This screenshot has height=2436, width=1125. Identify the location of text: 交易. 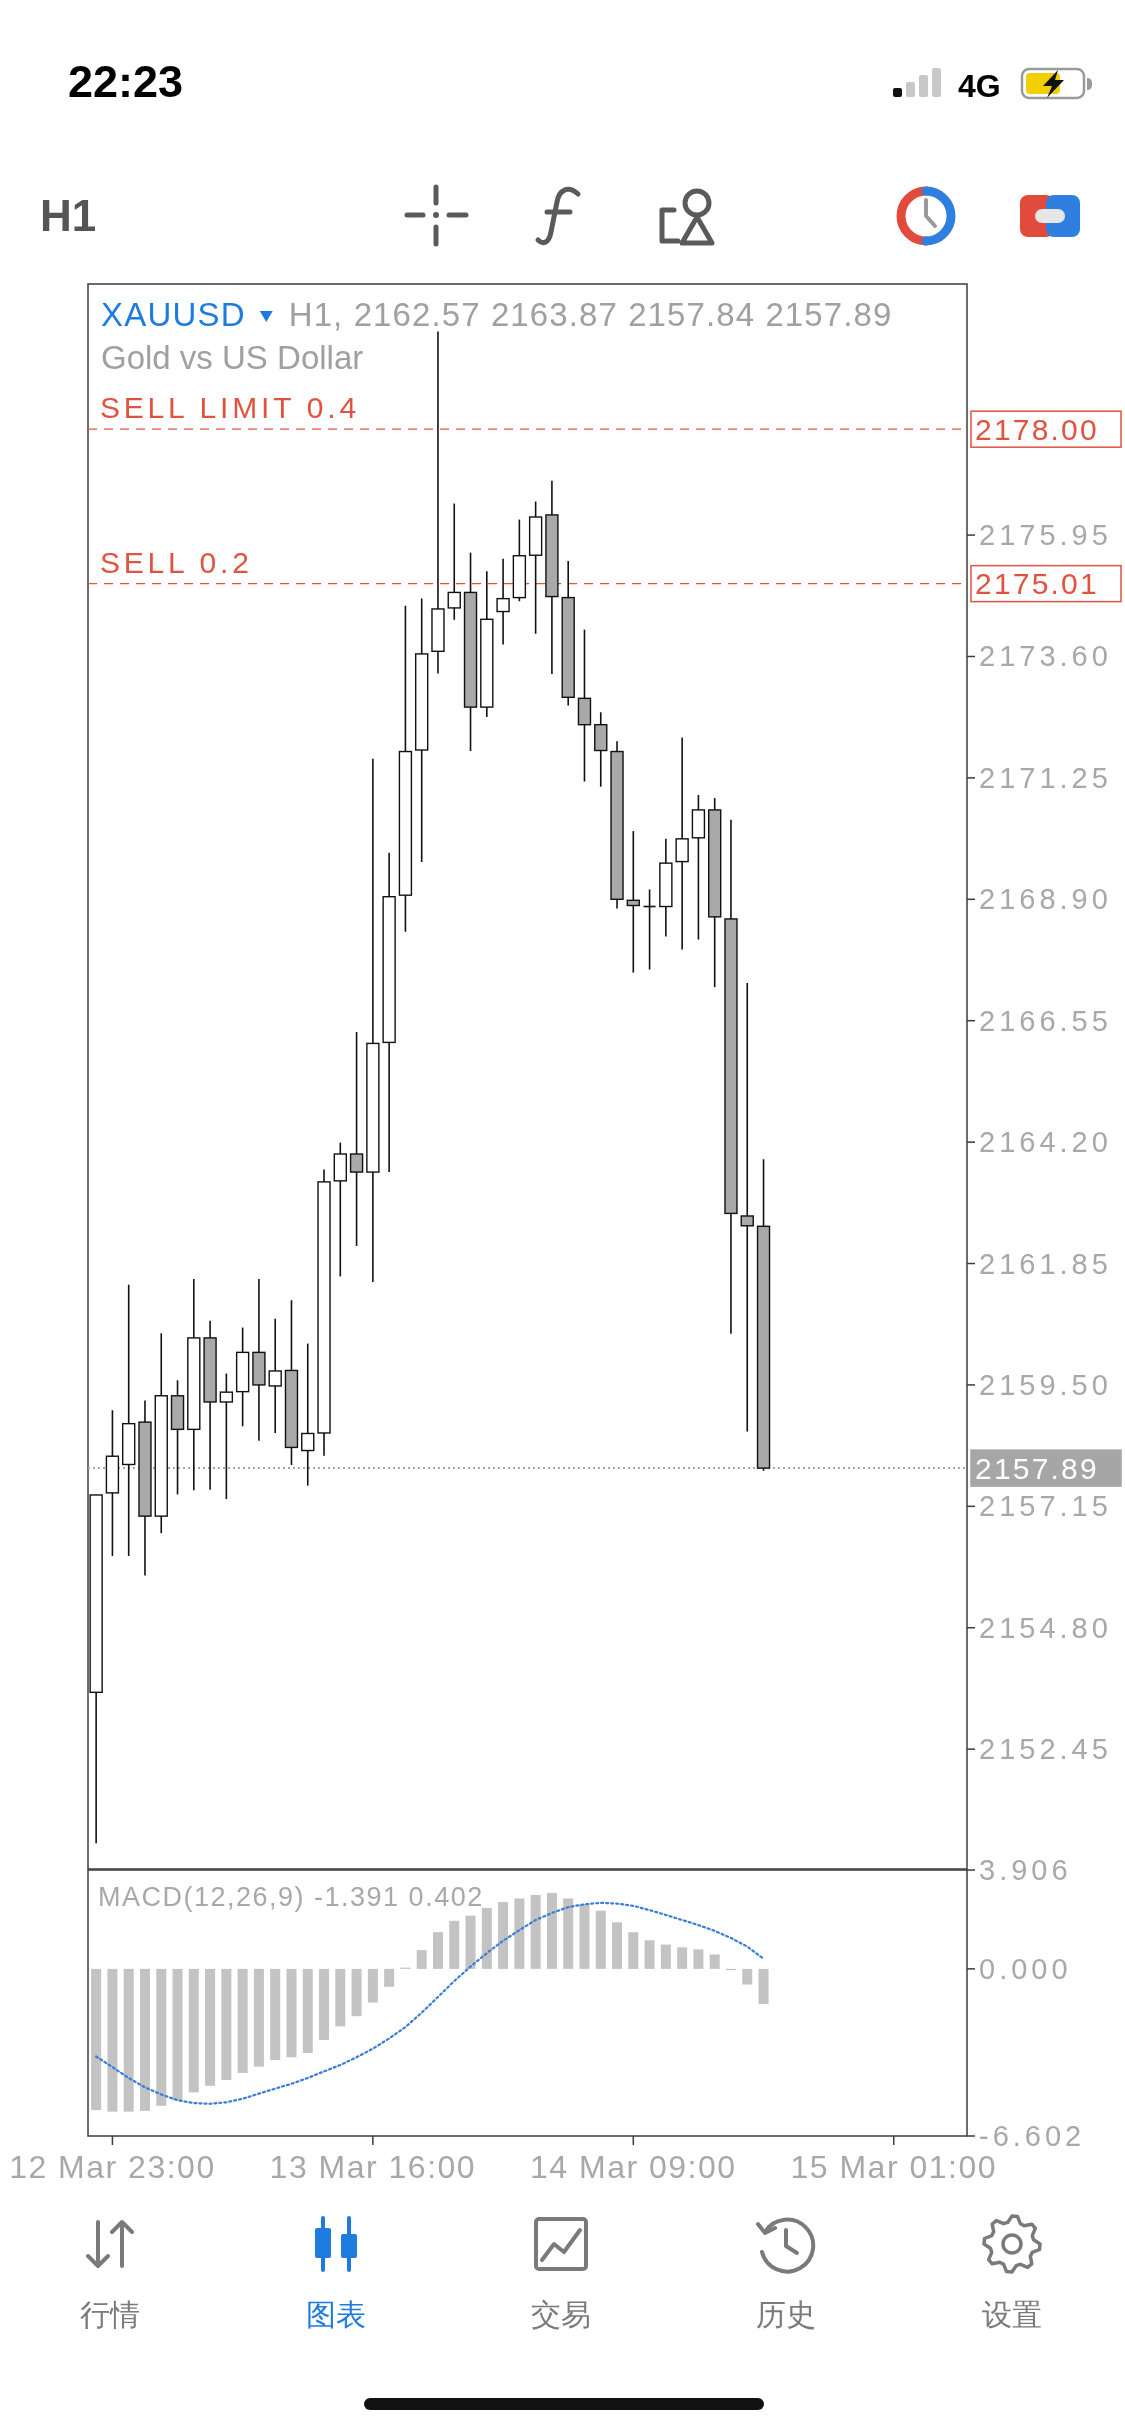
(561, 2314).